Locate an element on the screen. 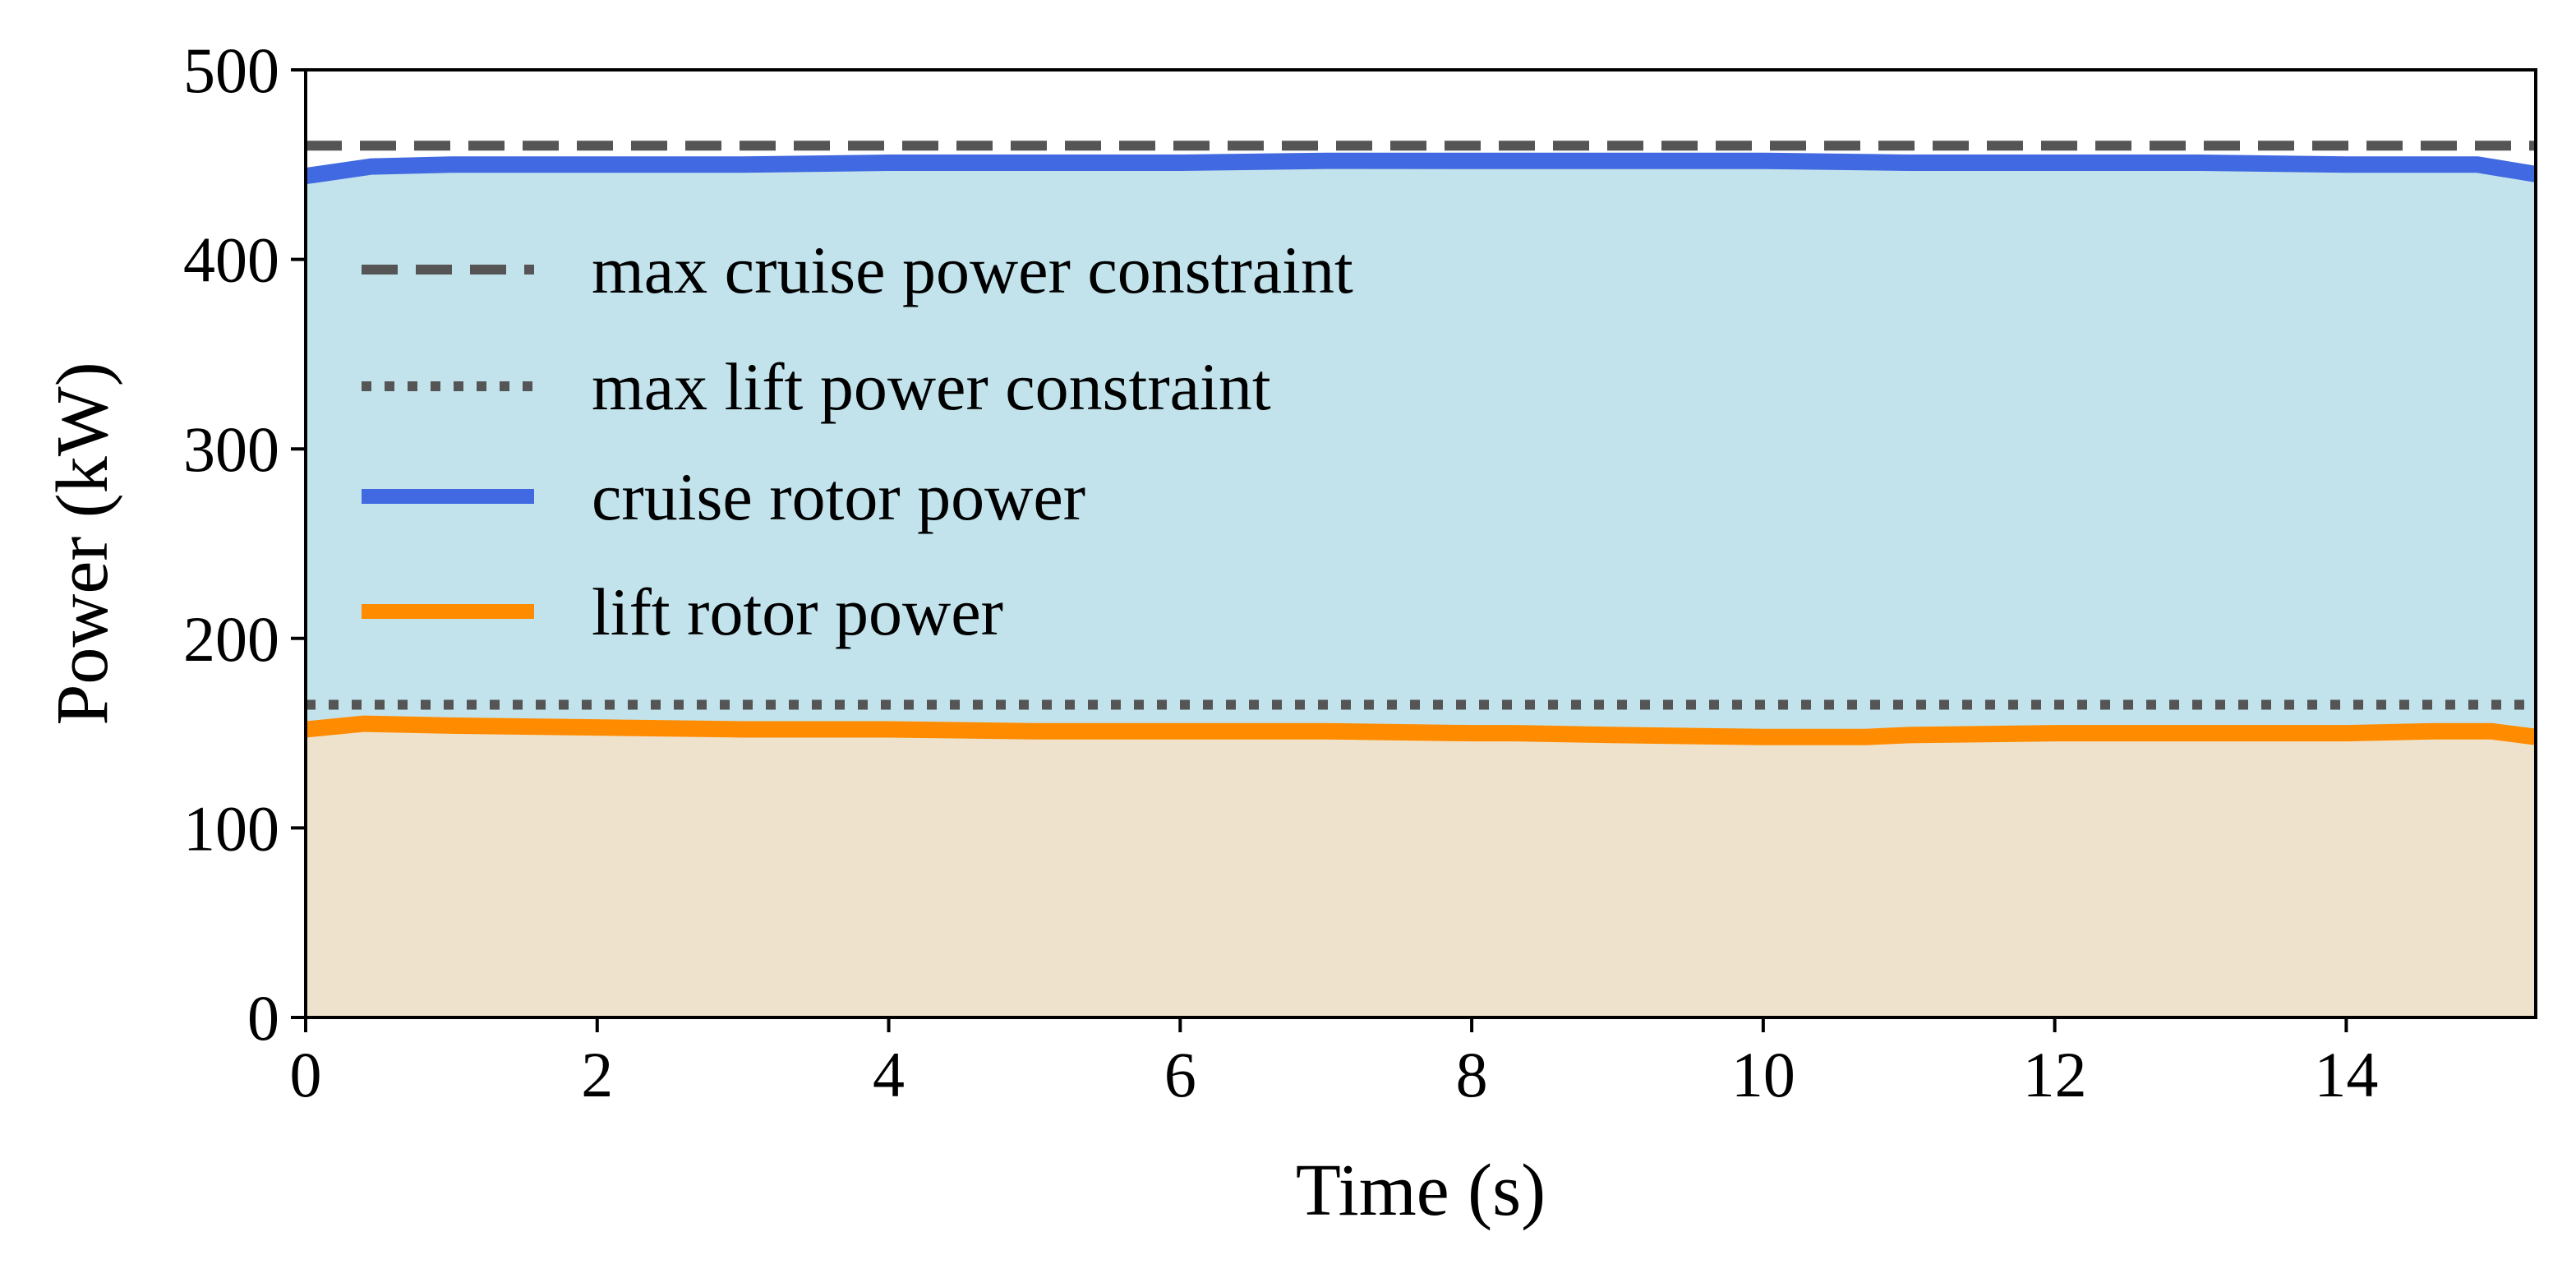 The image size is (2576, 1278). x-tick-label: 10 is located at coordinates (1763, 1074).